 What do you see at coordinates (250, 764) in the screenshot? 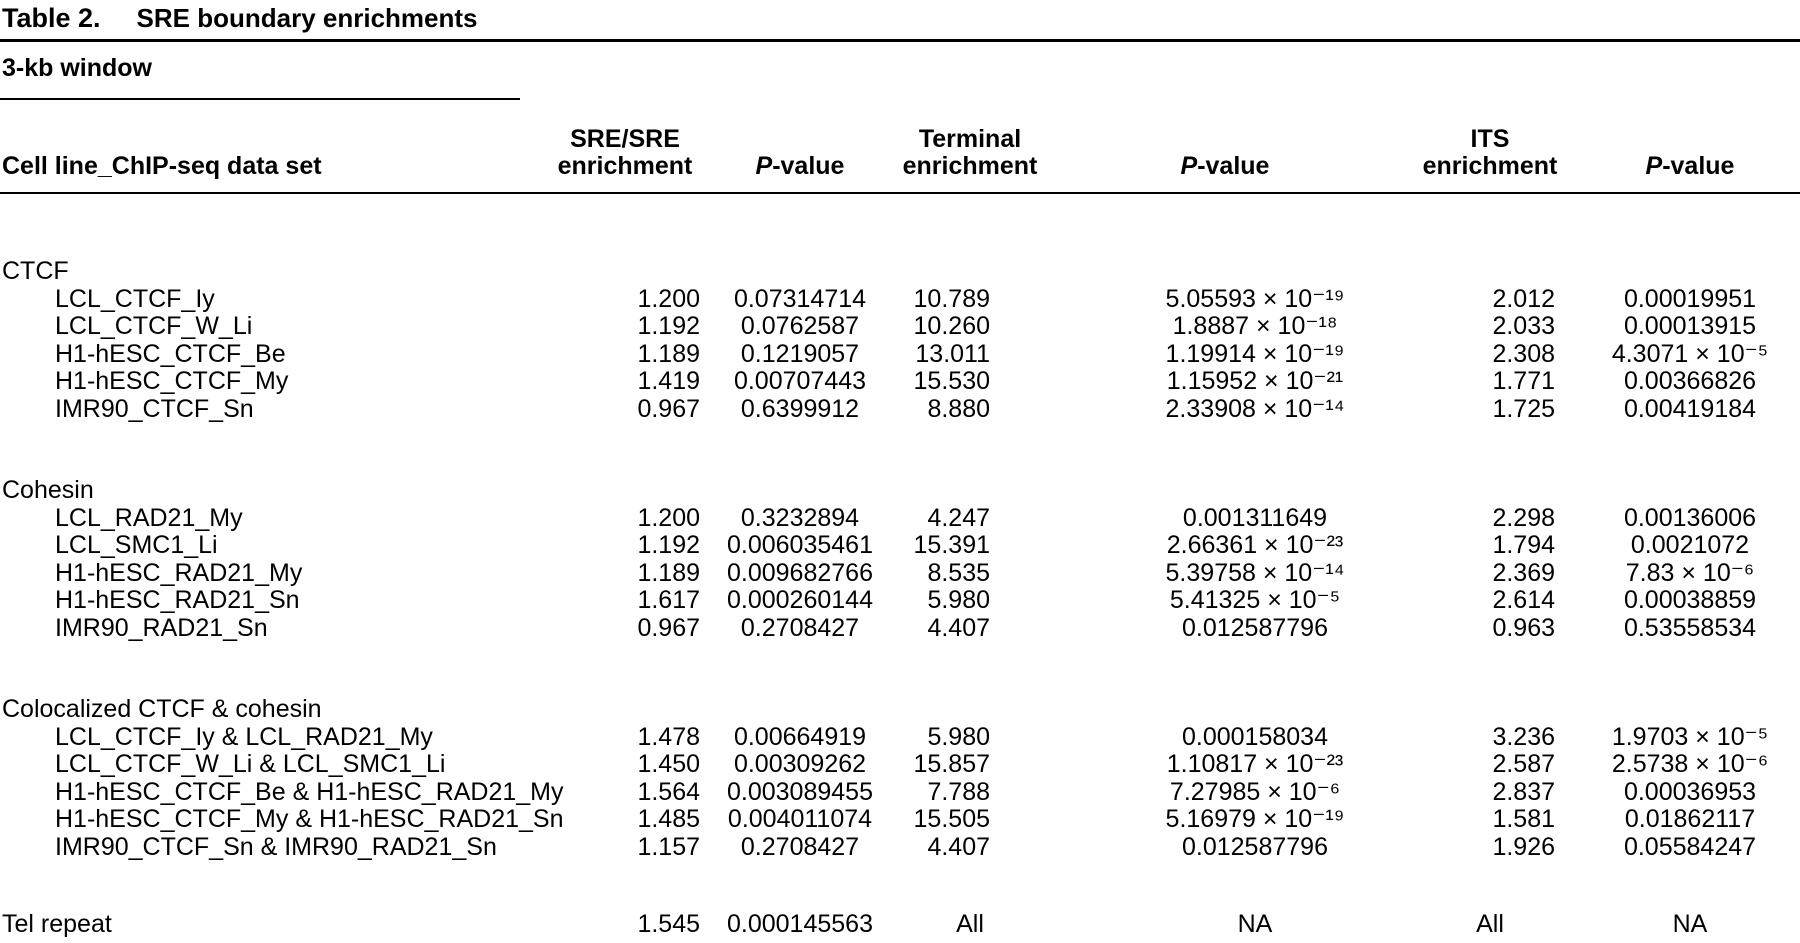
I see `cell-dataset: LCL_CTCF_W_Li & LCL_SMC1_Li` at bounding box center [250, 764].